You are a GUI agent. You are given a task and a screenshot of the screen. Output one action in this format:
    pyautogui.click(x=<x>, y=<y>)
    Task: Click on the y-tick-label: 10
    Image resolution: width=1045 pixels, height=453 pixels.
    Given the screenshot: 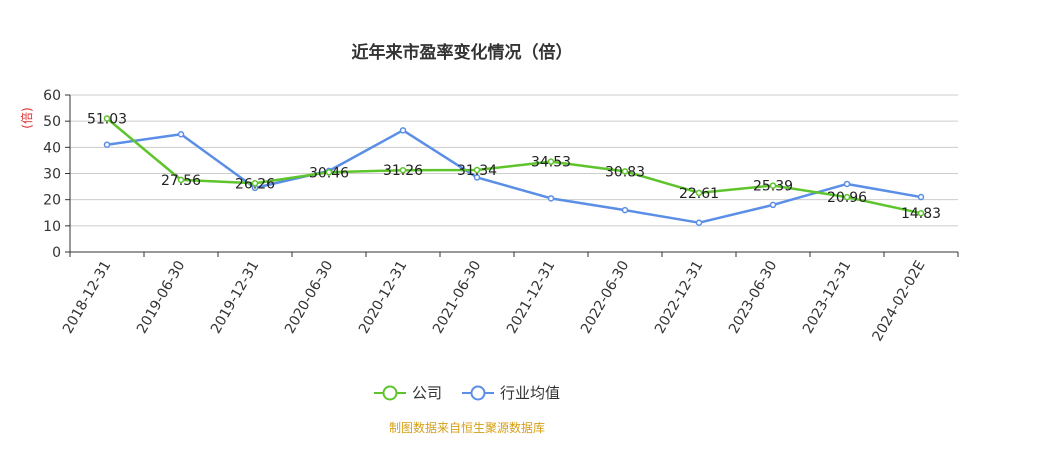 What is the action you would take?
    pyautogui.click(x=52, y=227)
    